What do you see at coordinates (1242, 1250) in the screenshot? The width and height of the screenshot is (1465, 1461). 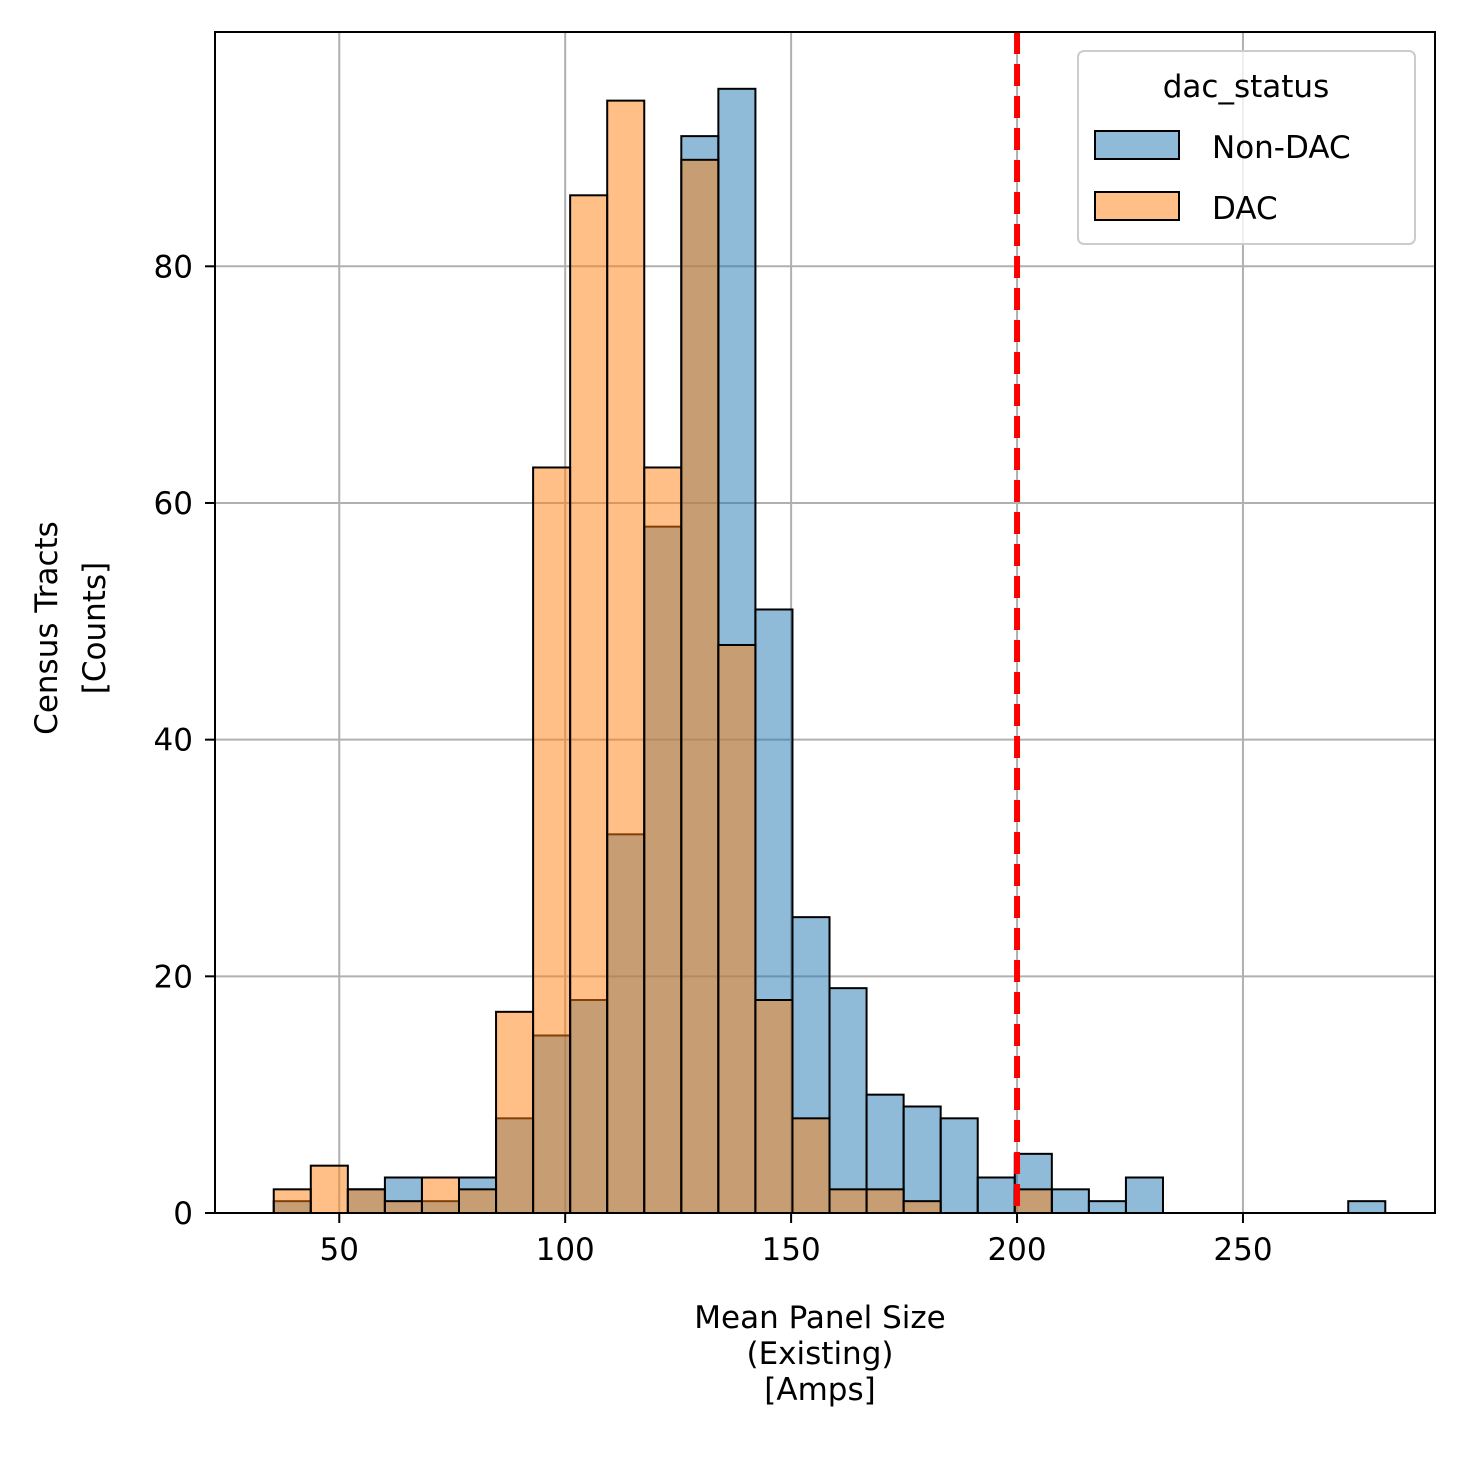 I see `x-tick-label: 250` at bounding box center [1242, 1250].